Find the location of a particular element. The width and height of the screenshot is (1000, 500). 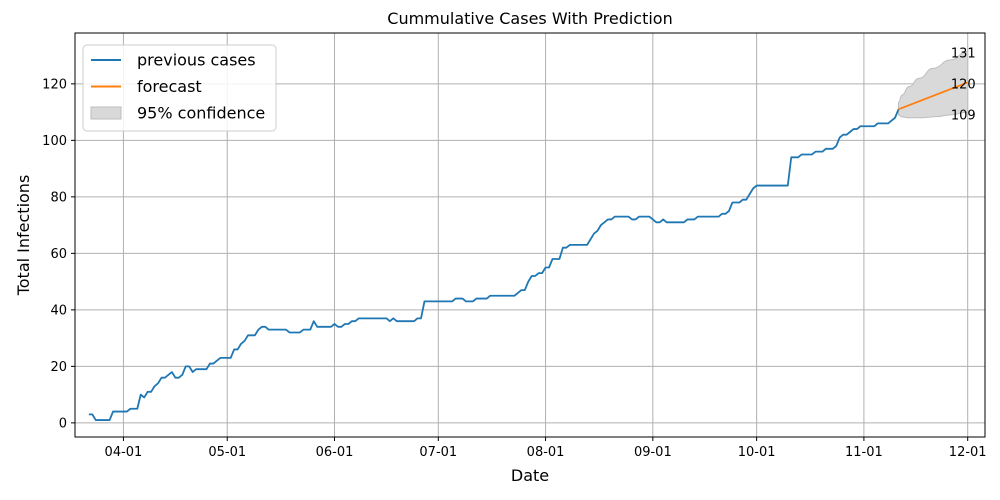

annotation-label: 109 is located at coordinates (963, 115).